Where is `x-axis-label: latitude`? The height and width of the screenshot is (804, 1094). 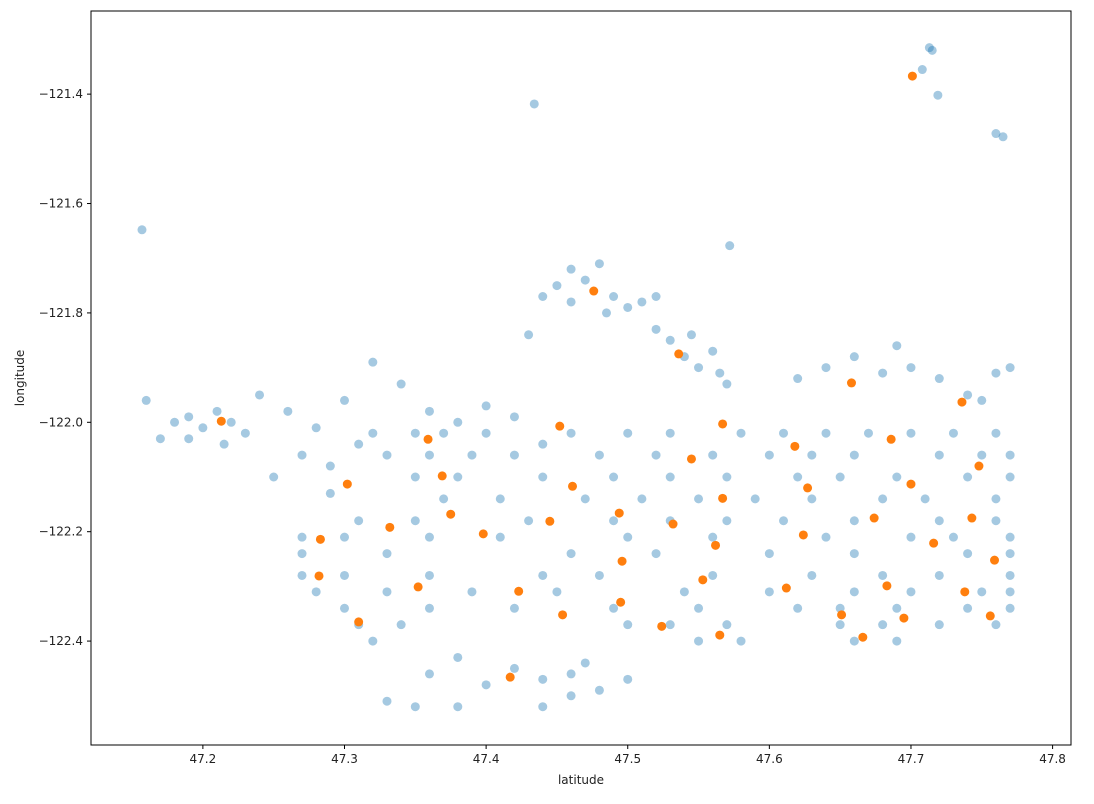 x-axis-label: latitude is located at coordinates (581, 780).